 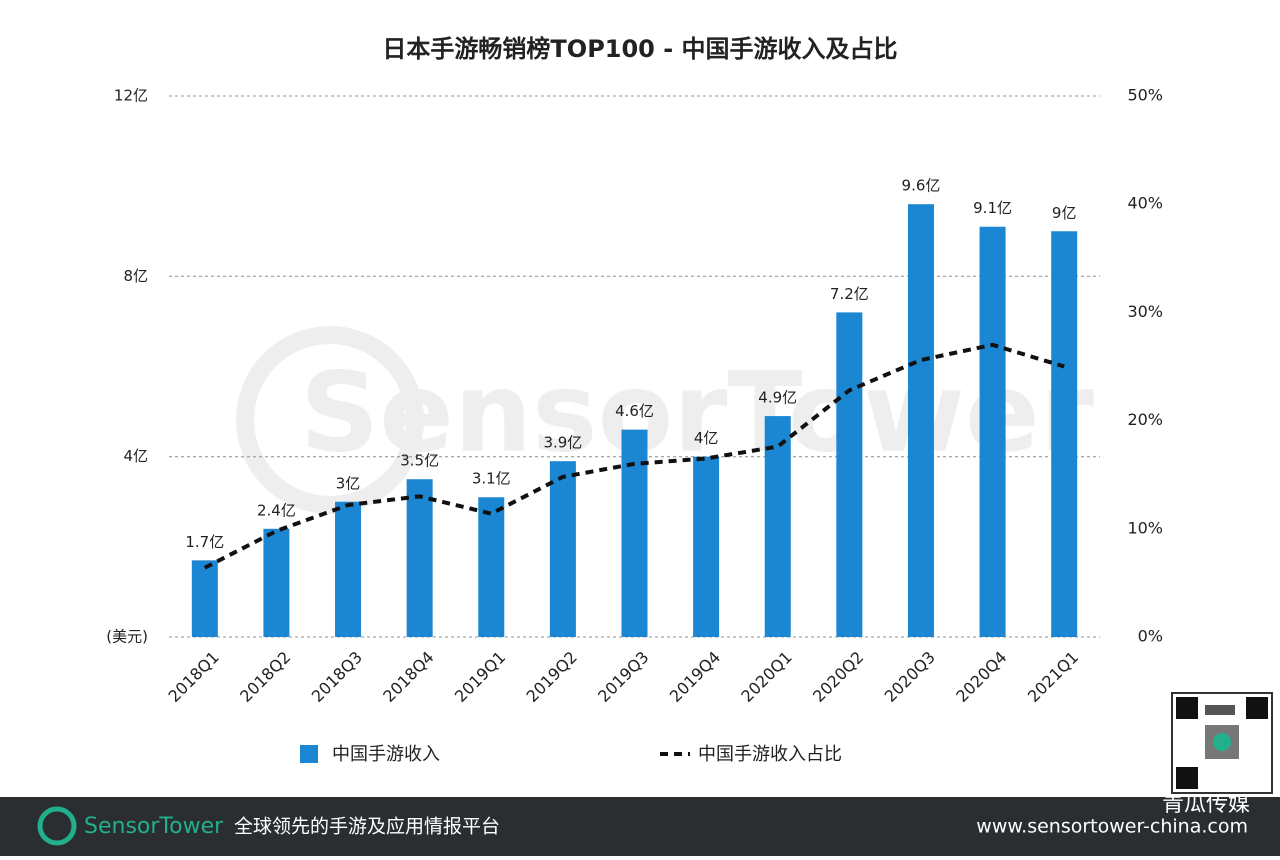 What do you see at coordinates (1145, 311) in the screenshot?
I see `y2-tick-label: 30%` at bounding box center [1145, 311].